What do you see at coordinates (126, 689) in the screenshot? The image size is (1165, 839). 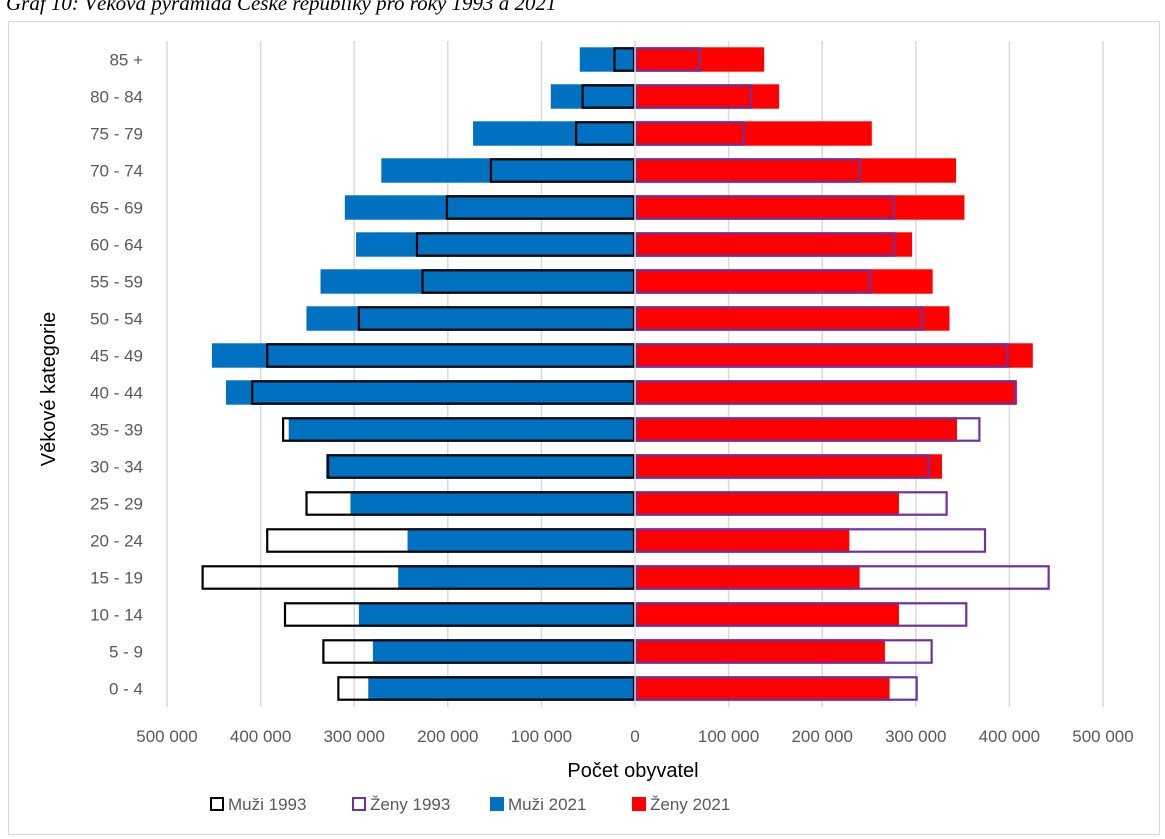 I see `y-tick-label: 0 - 4` at bounding box center [126, 689].